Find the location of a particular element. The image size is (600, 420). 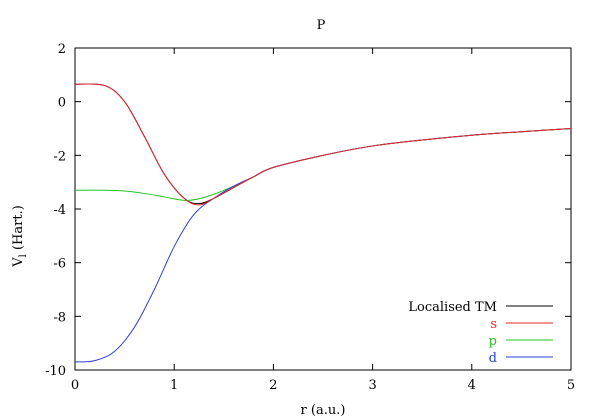

y-axis-label-main: V is located at coordinates (18, 262).